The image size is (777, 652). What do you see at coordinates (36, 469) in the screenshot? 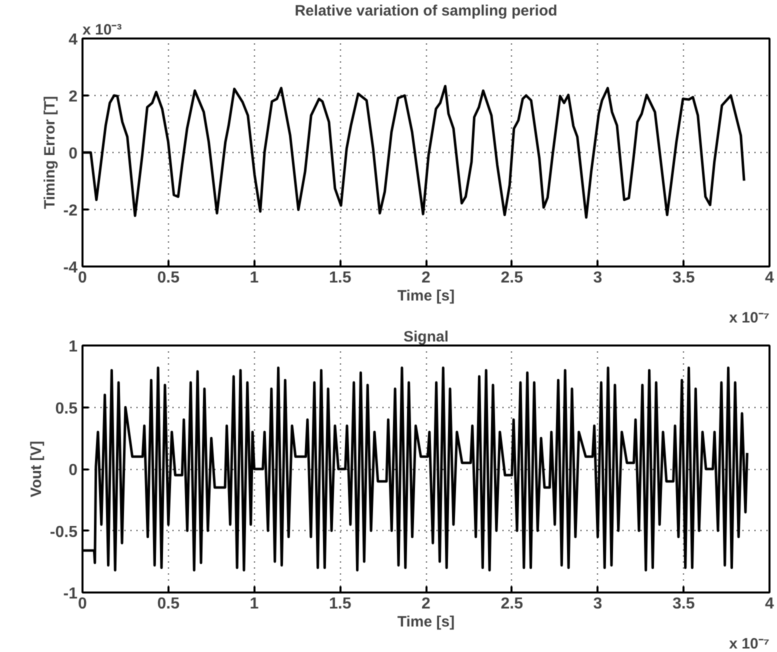
I see `y-axis-title: Vout [V]` at bounding box center [36, 469].